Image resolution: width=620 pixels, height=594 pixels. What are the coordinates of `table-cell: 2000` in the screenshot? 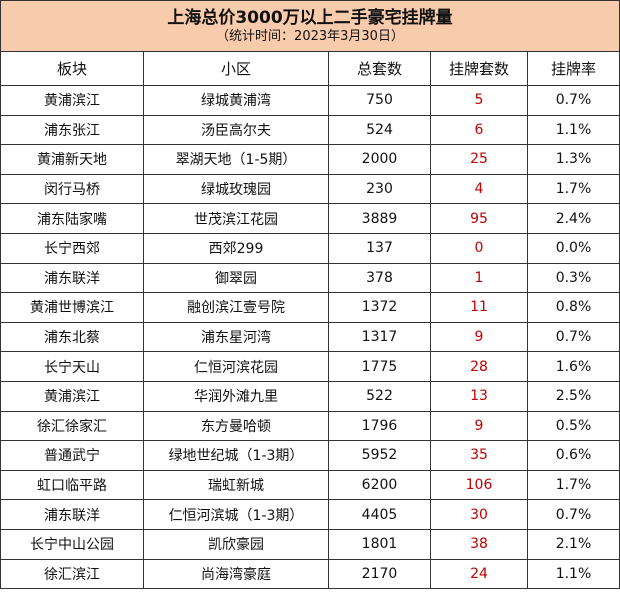 It's located at (379, 159).